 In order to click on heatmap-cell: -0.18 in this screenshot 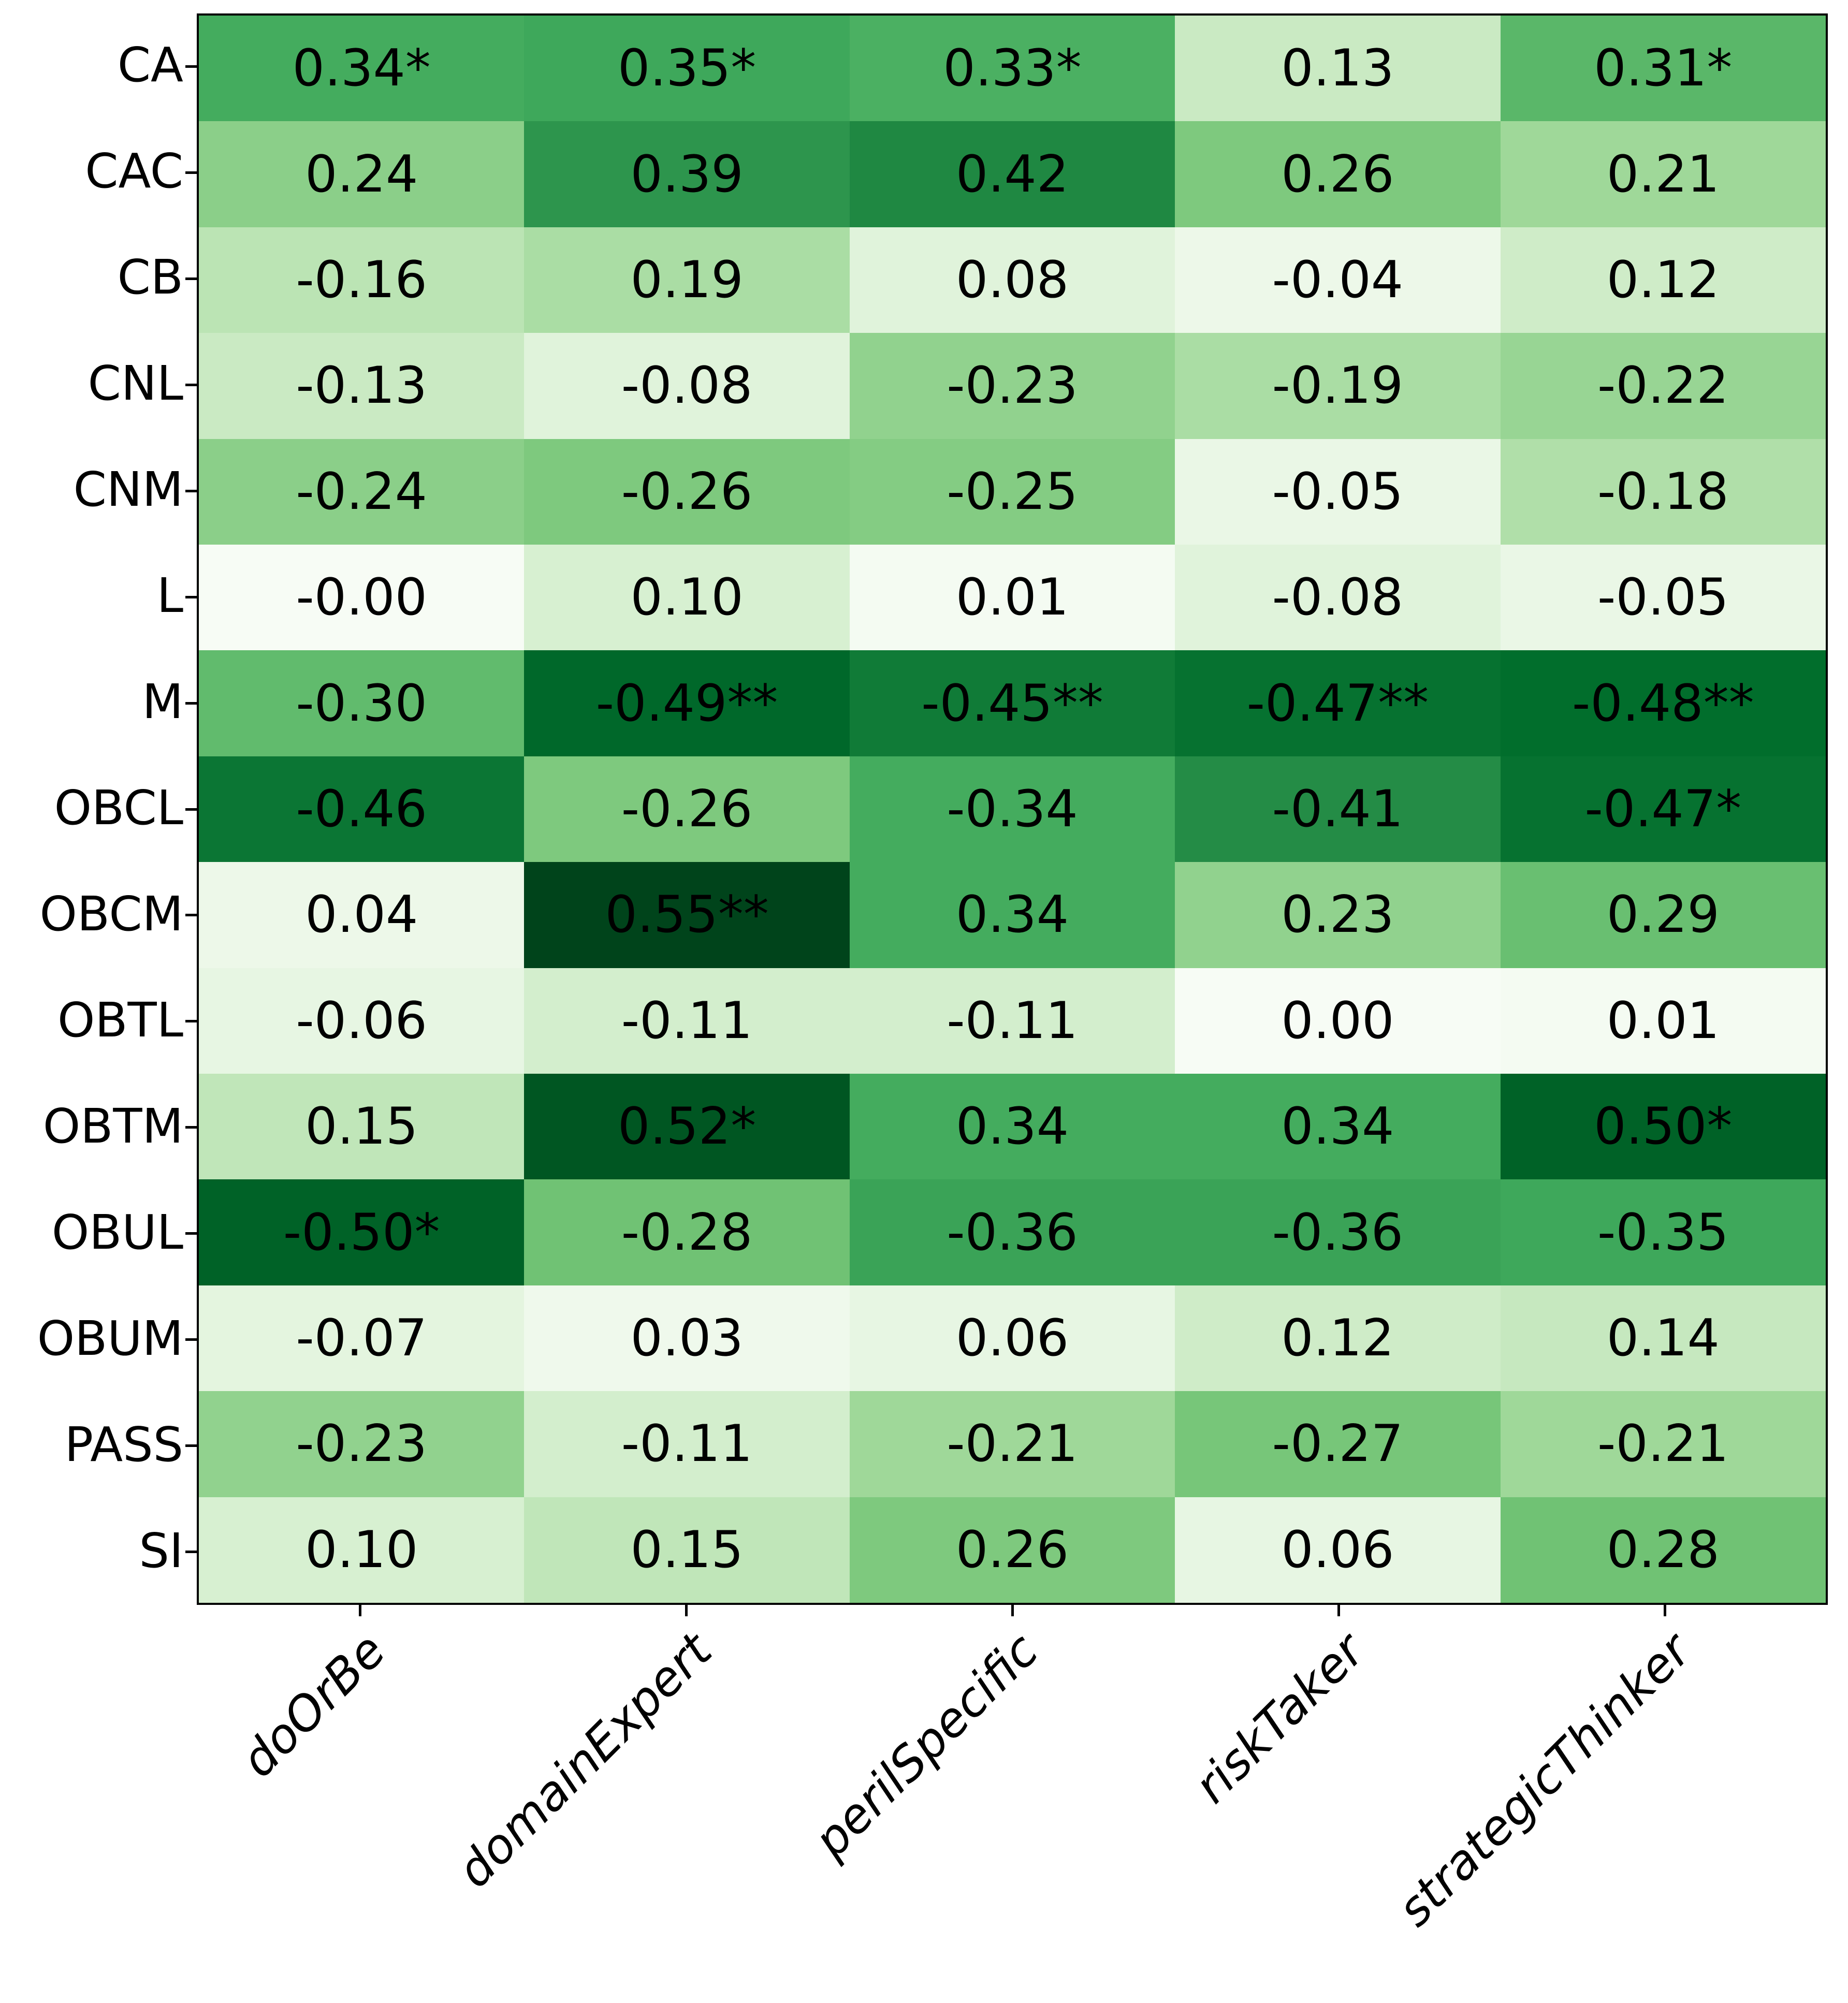, I will do `click(1663, 491)`.